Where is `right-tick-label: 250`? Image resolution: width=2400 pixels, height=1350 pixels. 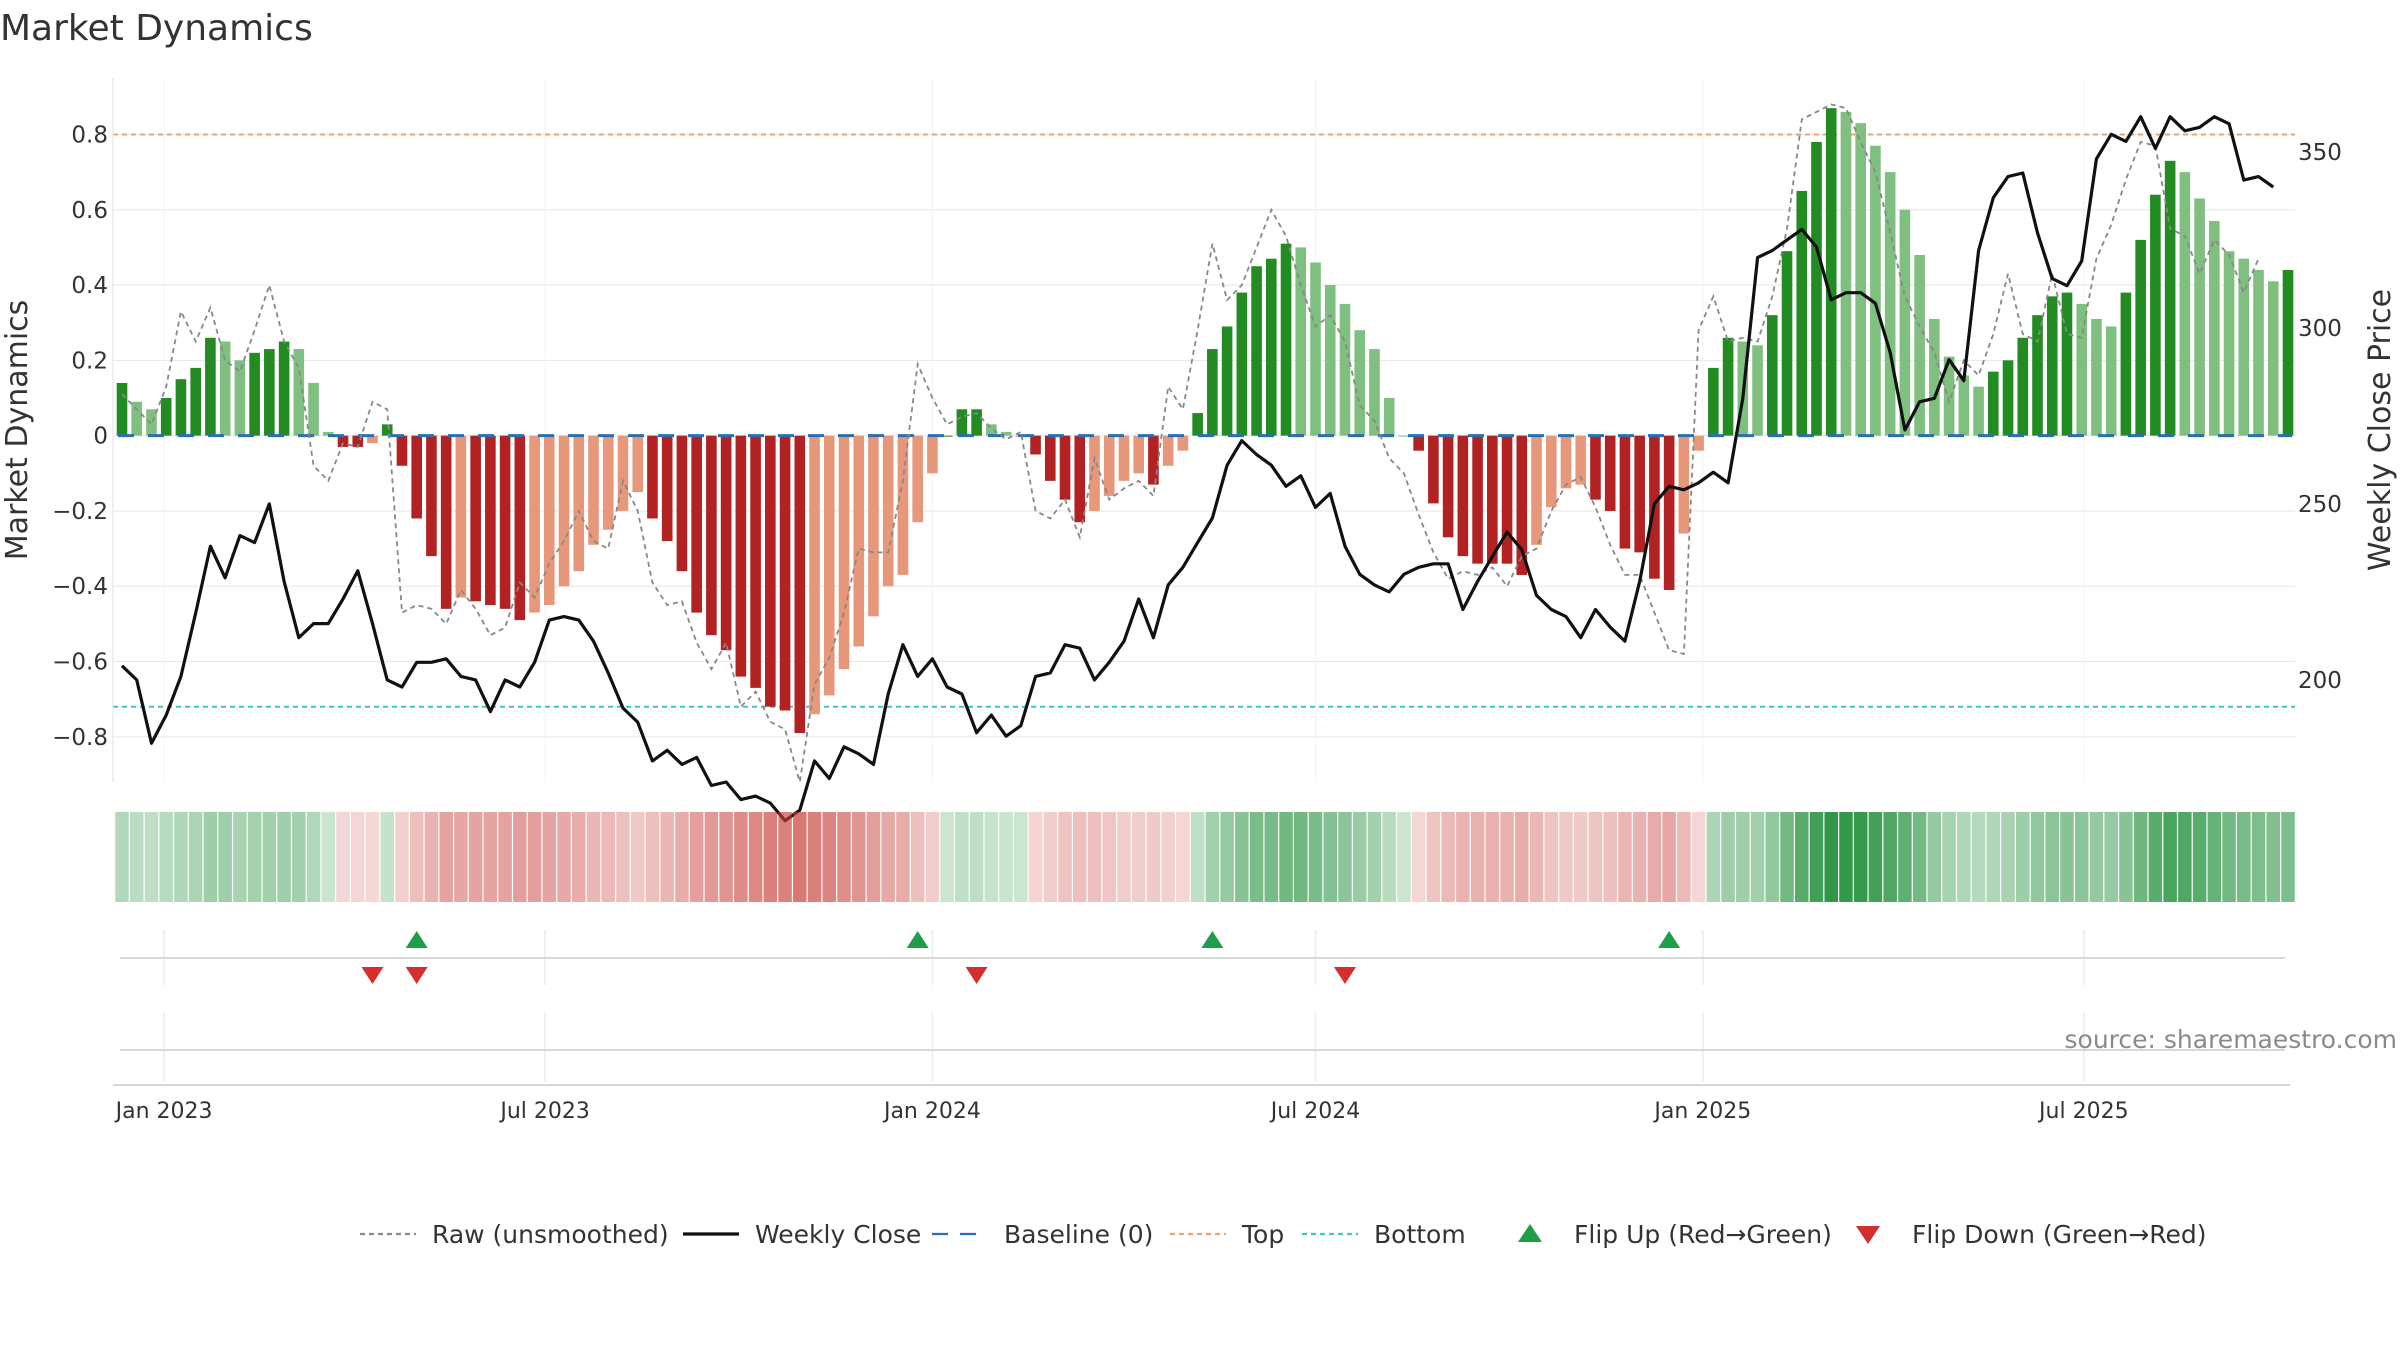
right-tick-label: 250 is located at coordinates (2320, 505).